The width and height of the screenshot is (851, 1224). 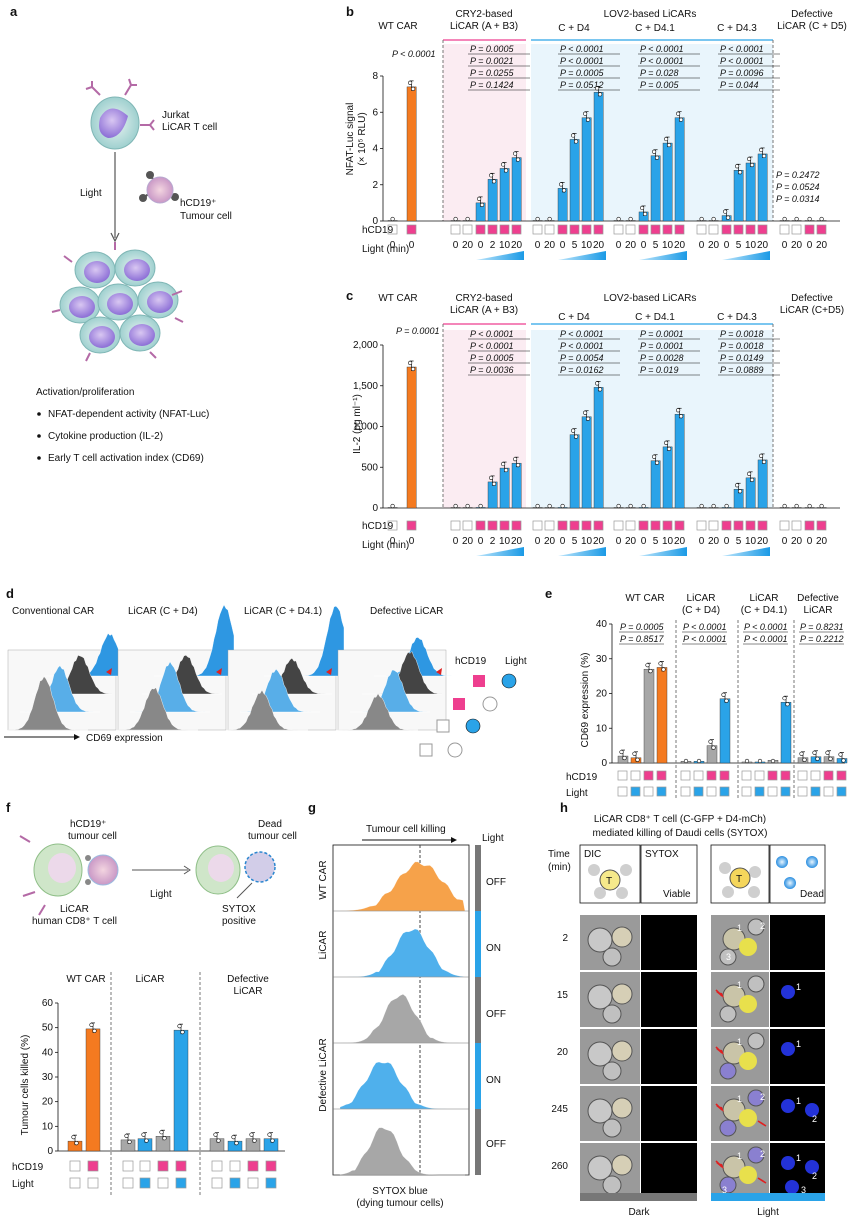 What do you see at coordinates (575, 541) in the screenshot?
I see `c-light-min: 5` at bounding box center [575, 541].